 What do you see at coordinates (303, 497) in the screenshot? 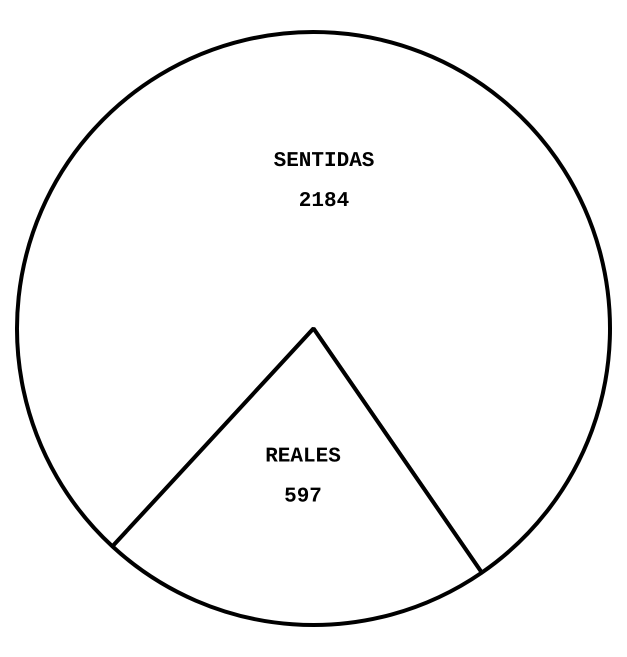
I see `data-label: 597` at bounding box center [303, 497].